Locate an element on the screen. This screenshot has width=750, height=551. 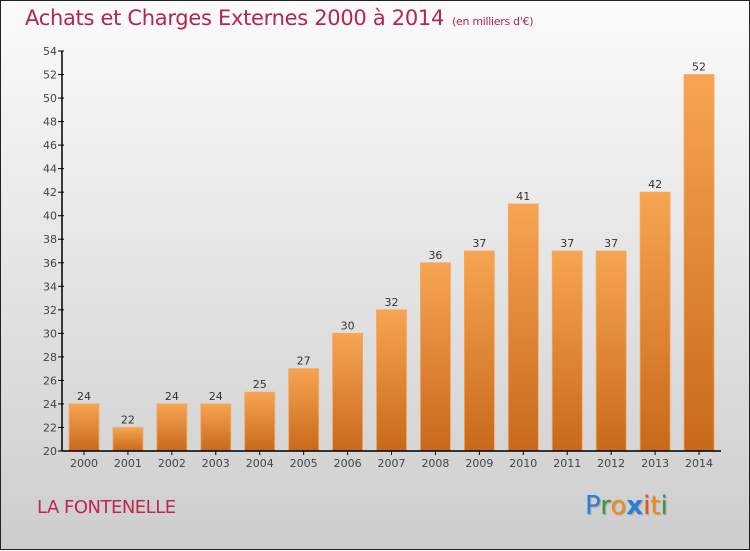
bar-2008 is located at coordinates (435, 357).